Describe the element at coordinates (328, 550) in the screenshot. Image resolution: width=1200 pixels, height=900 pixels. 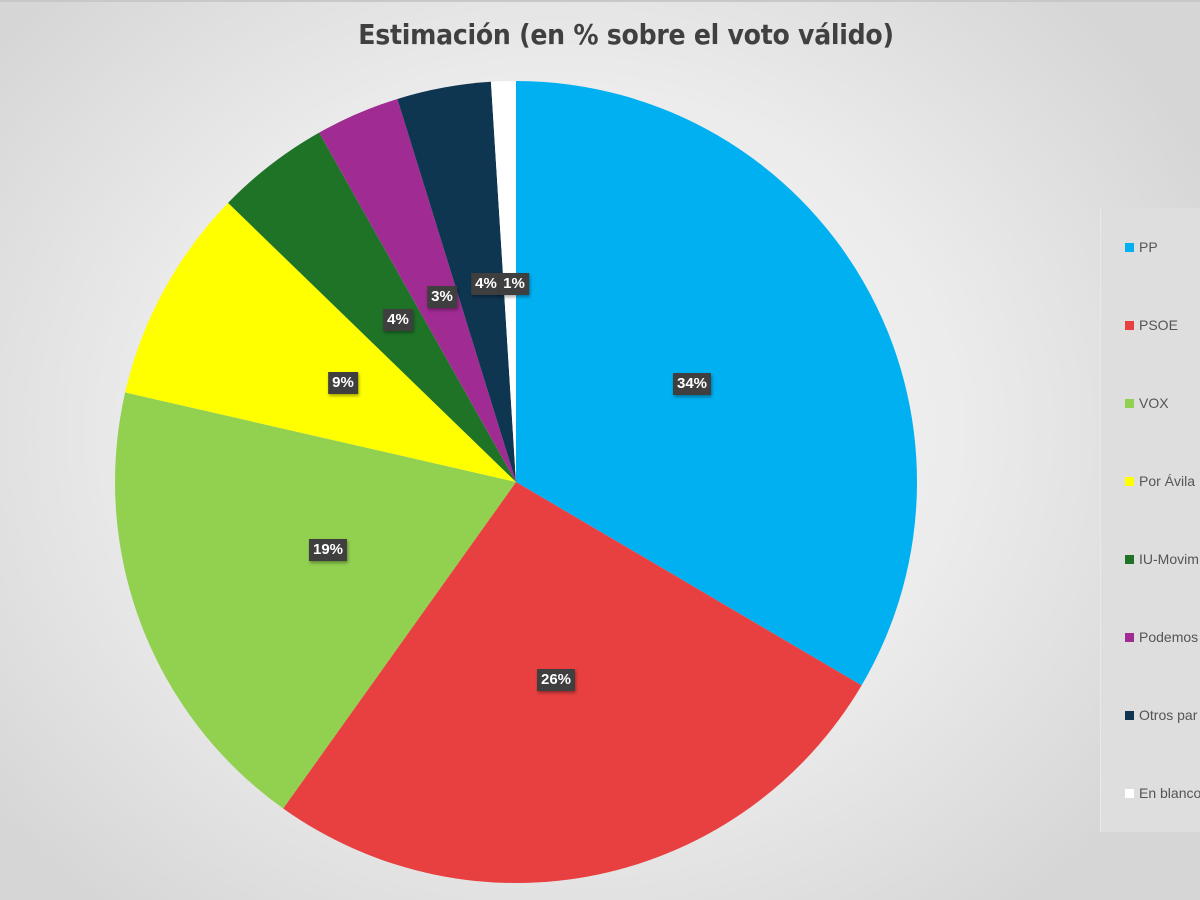
I see `data-label: 19%` at that location.